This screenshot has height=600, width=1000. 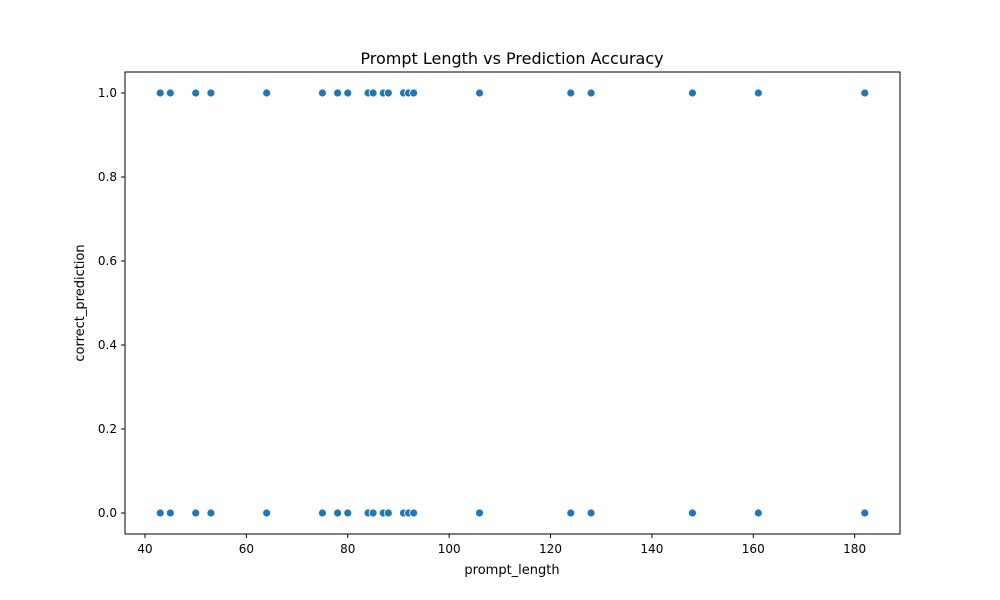 I want to click on x-tick-label: 100, so click(x=449, y=549).